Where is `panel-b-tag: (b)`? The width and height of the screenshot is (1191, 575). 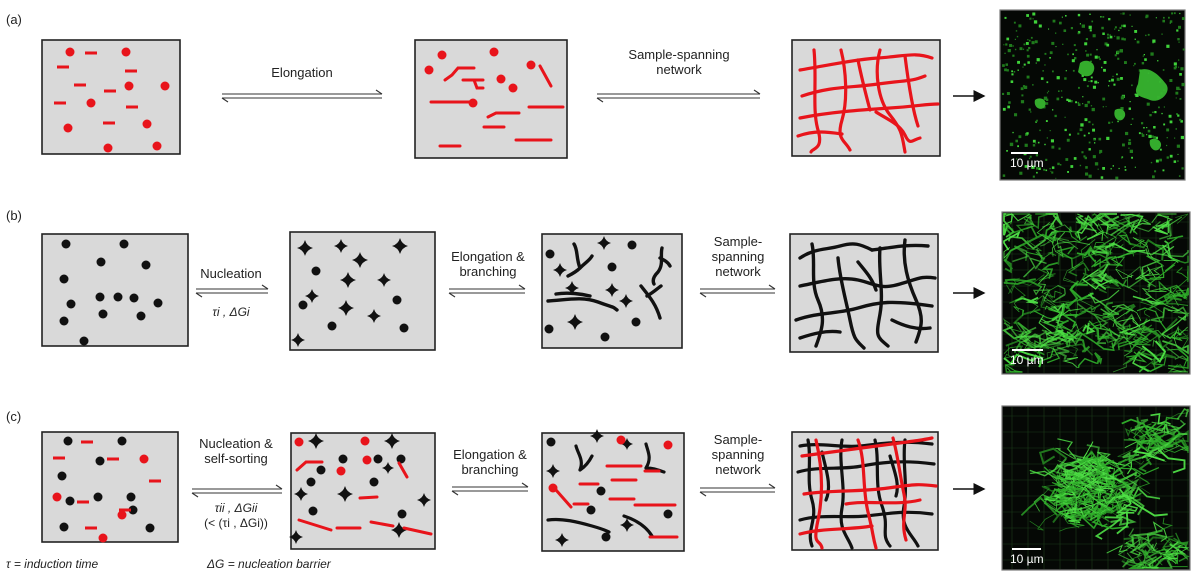
panel-b-tag: (b) is located at coordinates (14, 215).